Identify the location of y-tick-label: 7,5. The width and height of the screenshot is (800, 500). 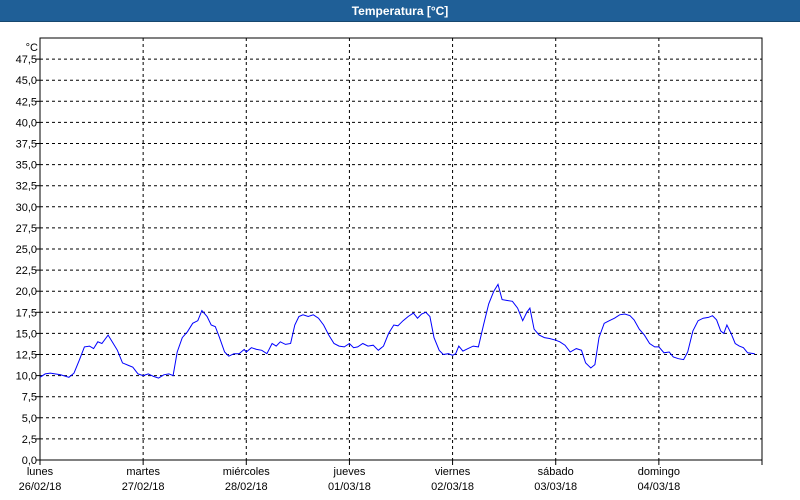
(29, 398).